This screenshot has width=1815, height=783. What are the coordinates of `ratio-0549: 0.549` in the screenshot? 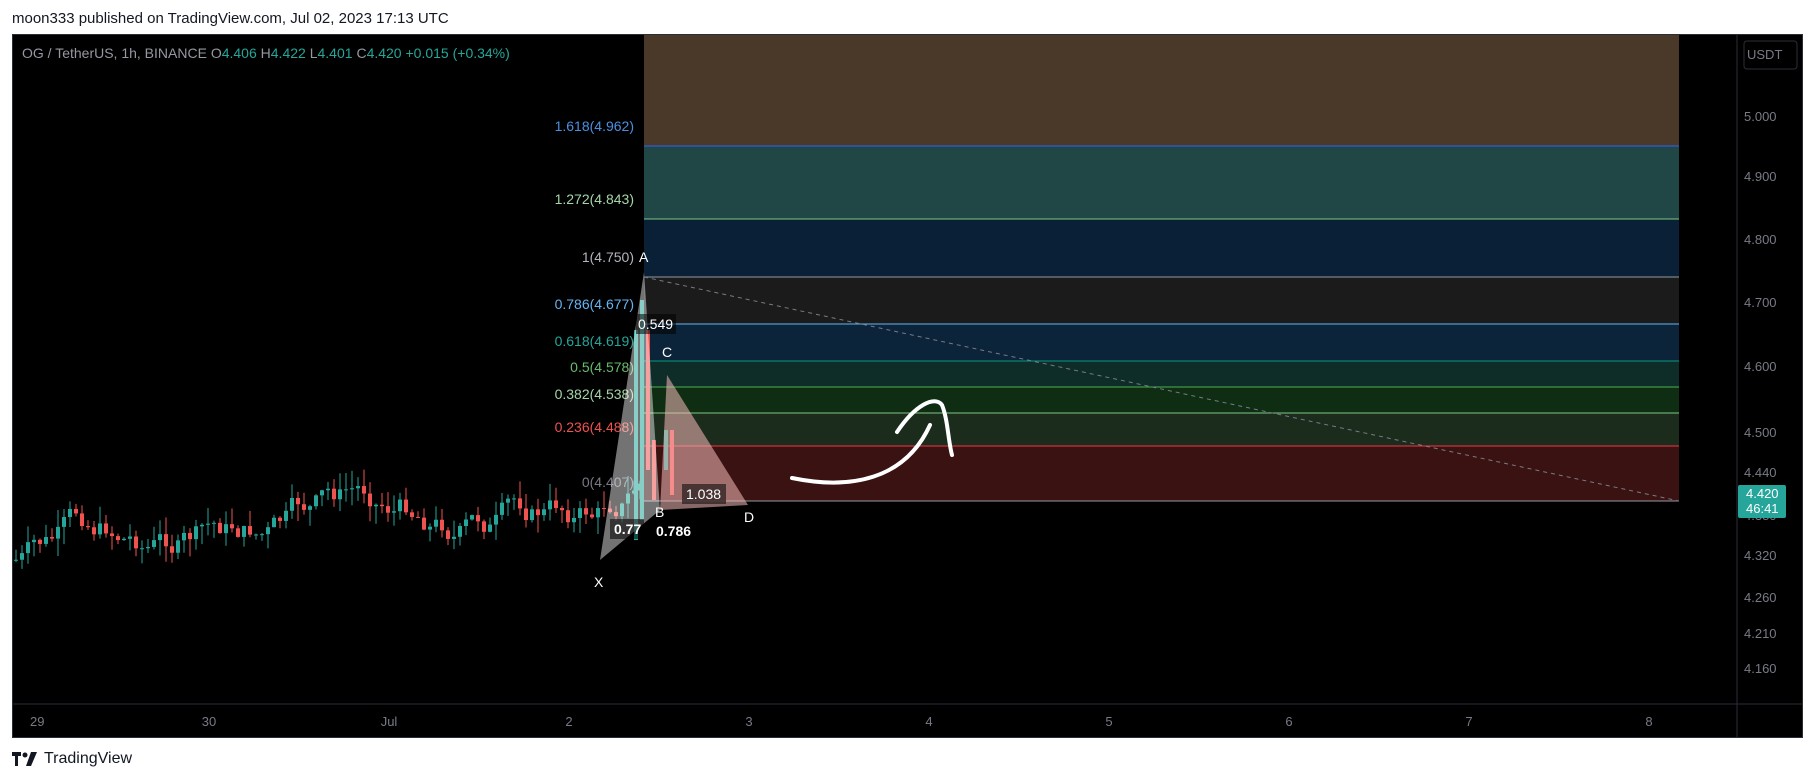 It's located at (655, 324).